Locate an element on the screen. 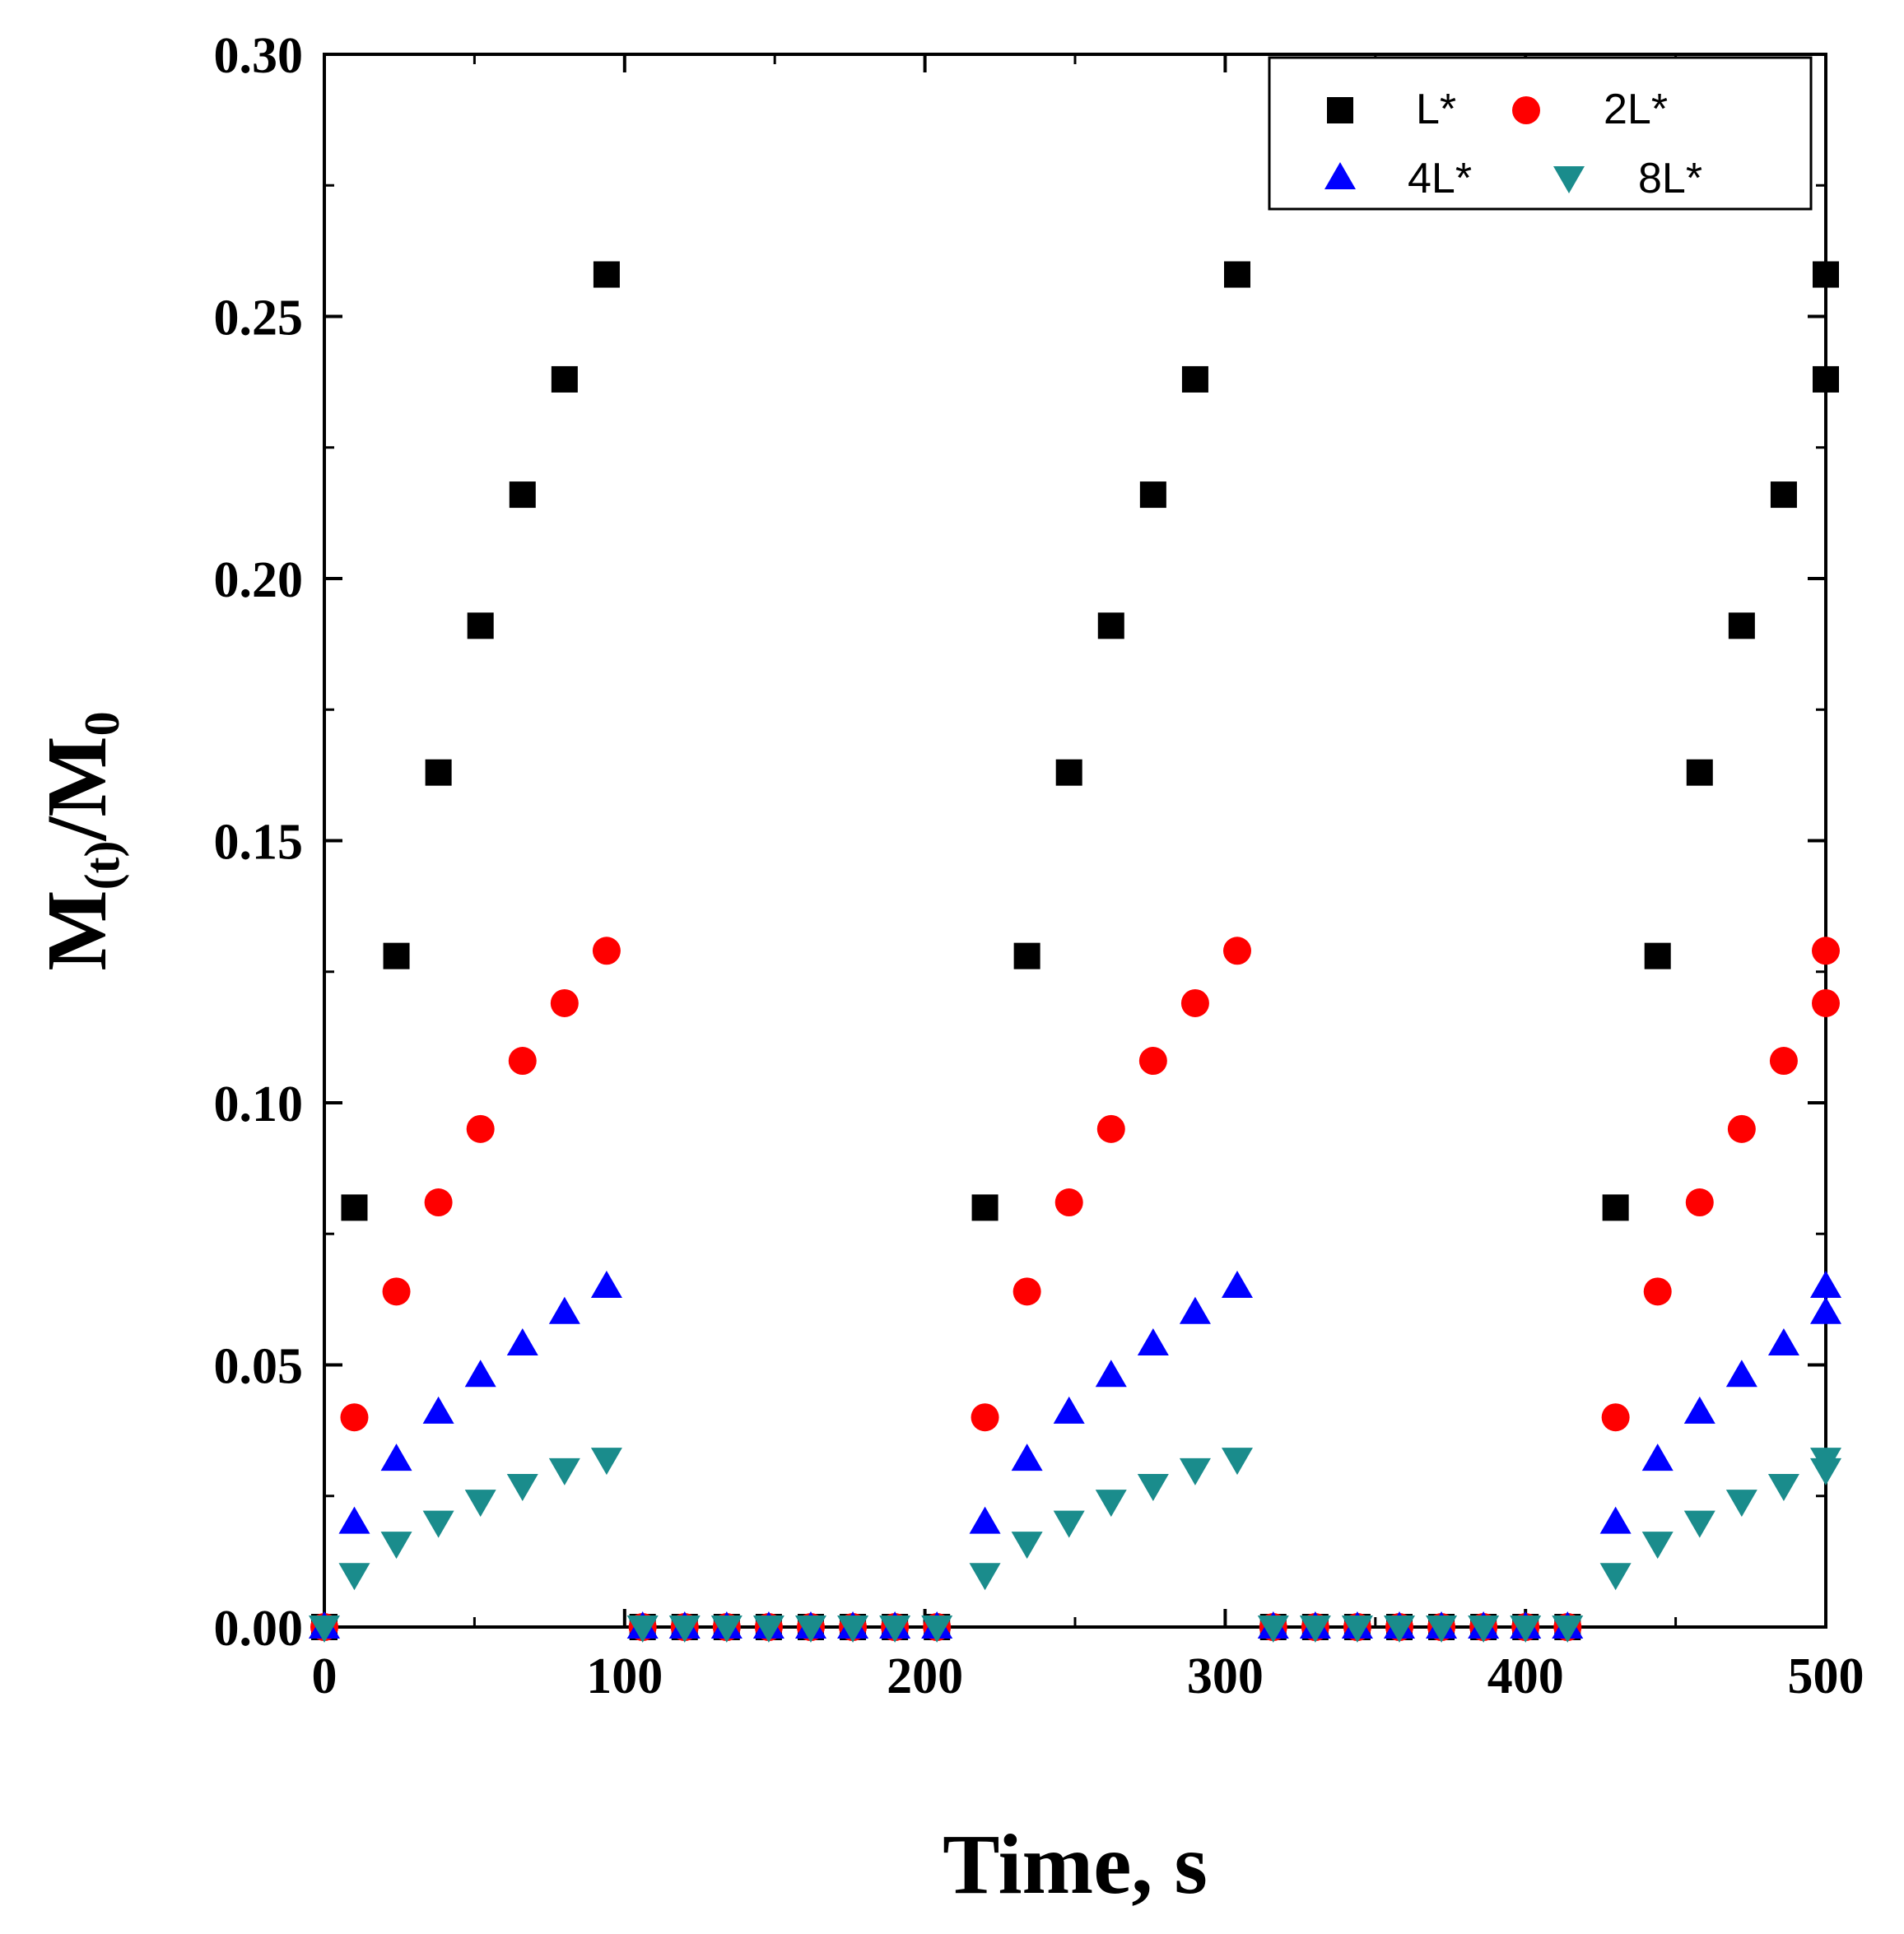 The width and height of the screenshot is (1904, 1934). x-tick-label: 200 is located at coordinates (925, 1676).